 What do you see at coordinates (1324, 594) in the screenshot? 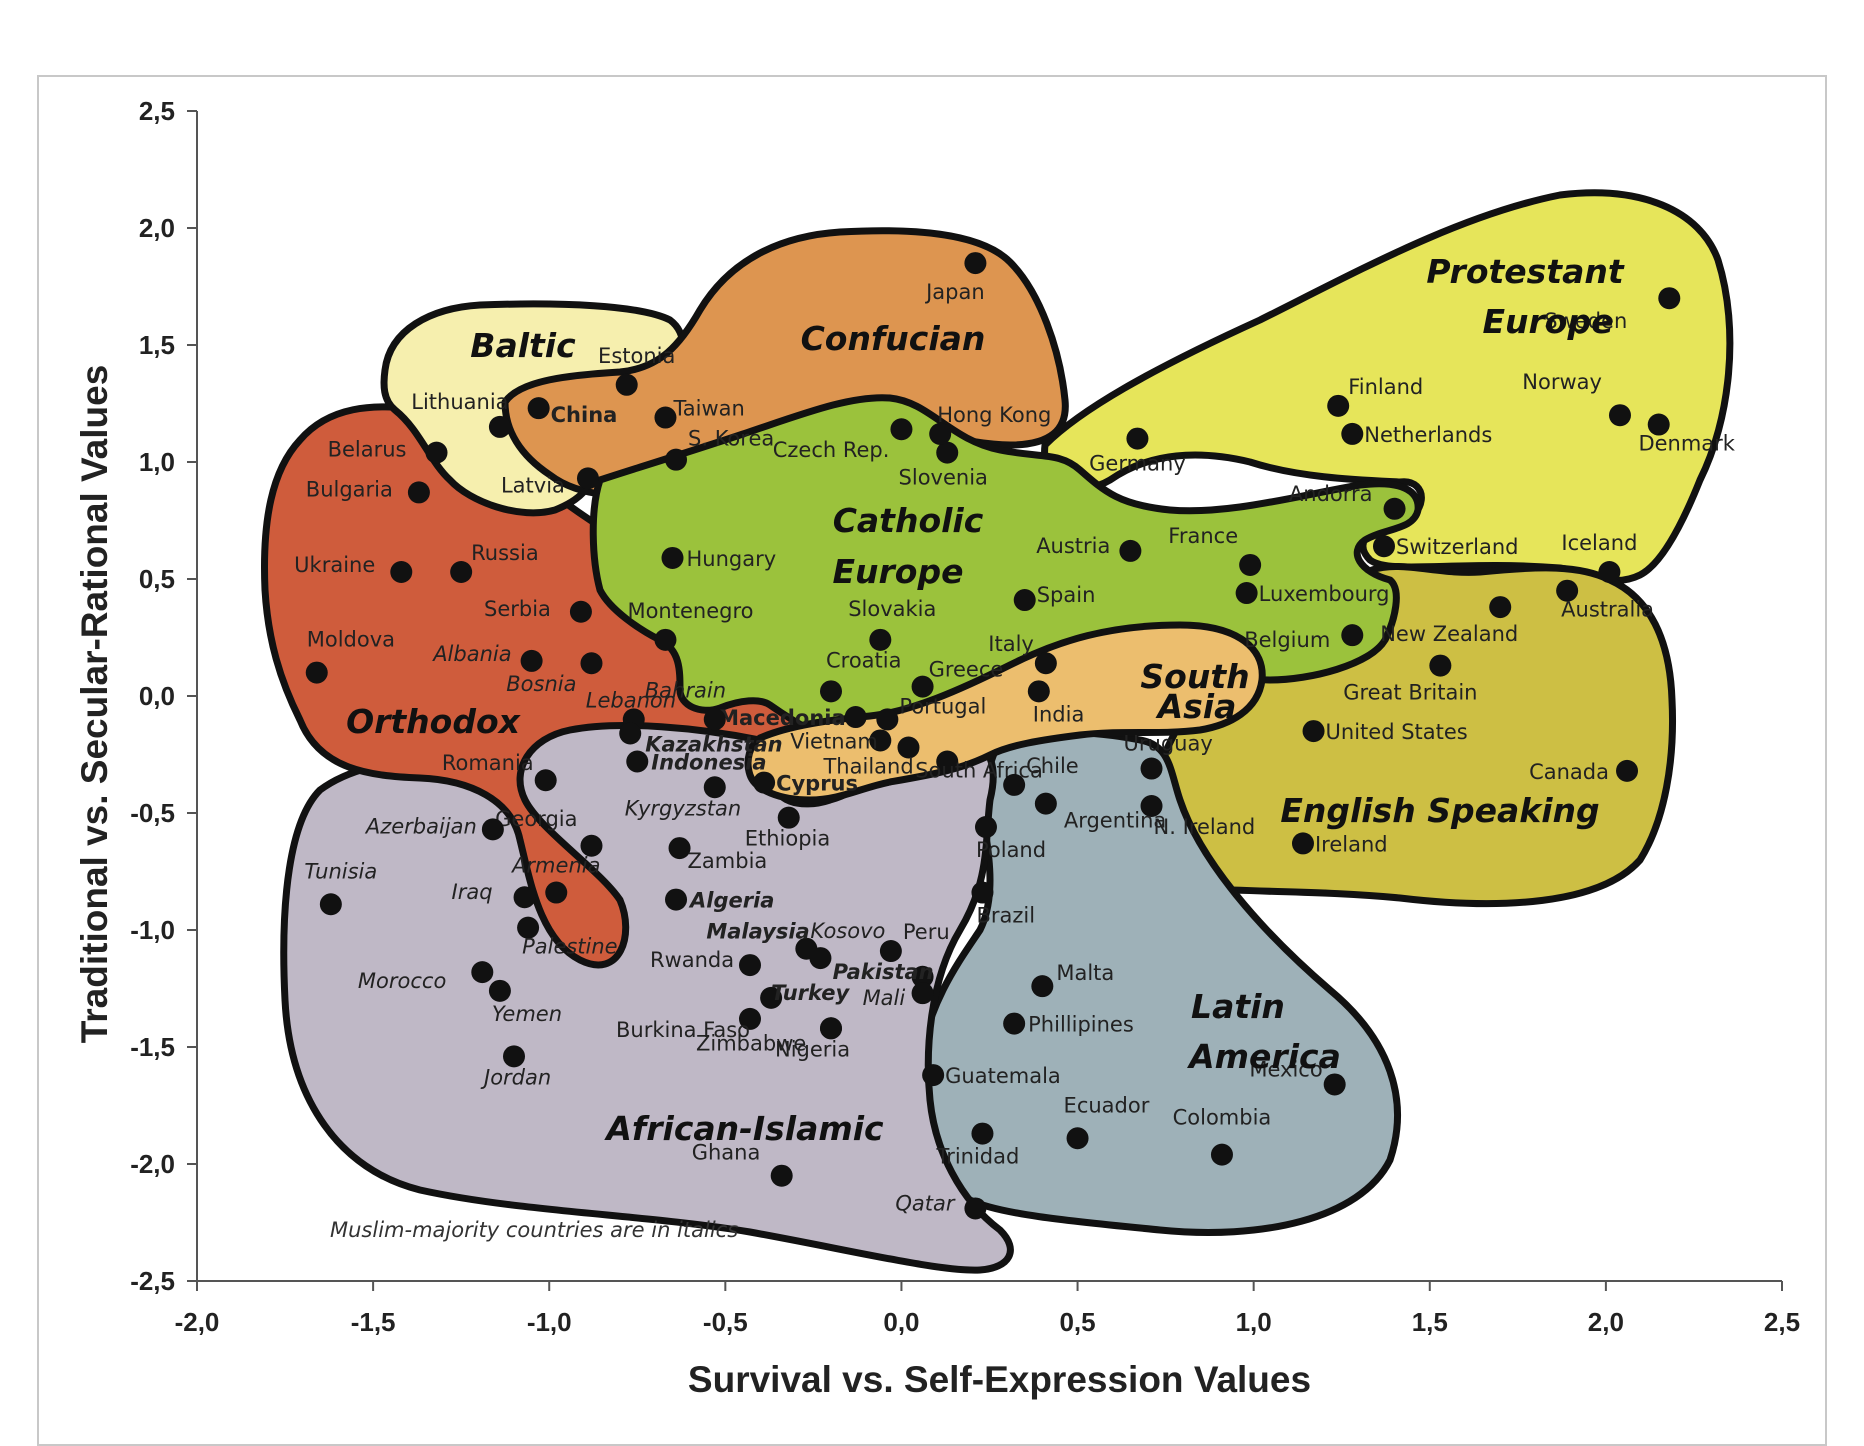
I see `label-luxembourg: Luxembourg` at bounding box center [1324, 594].